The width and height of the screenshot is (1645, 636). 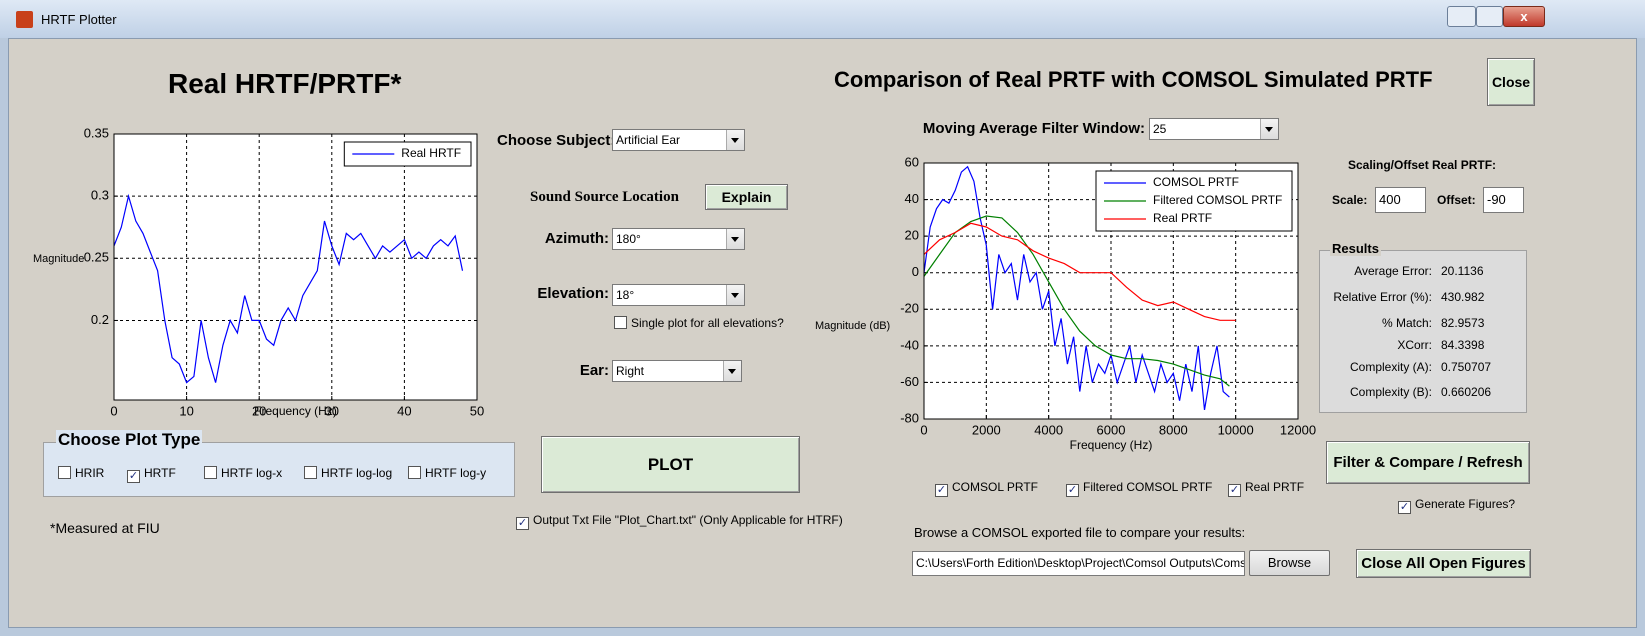 What do you see at coordinates (285, 83) in the screenshot?
I see `left-title: Real HRTF/PRTF*` at bounding box center [285, 83].